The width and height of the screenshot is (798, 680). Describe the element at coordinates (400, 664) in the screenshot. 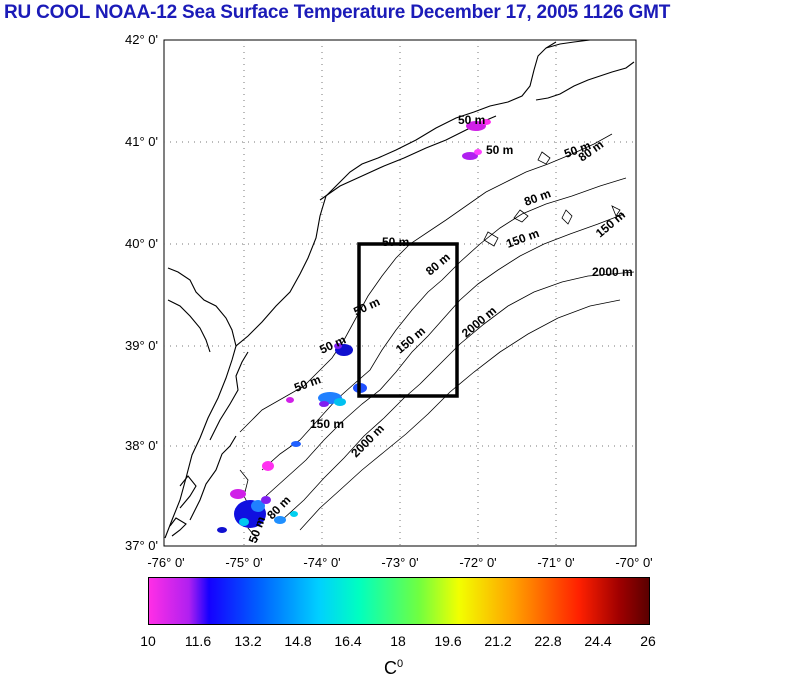

I see `unit-degree: 0` at that location.